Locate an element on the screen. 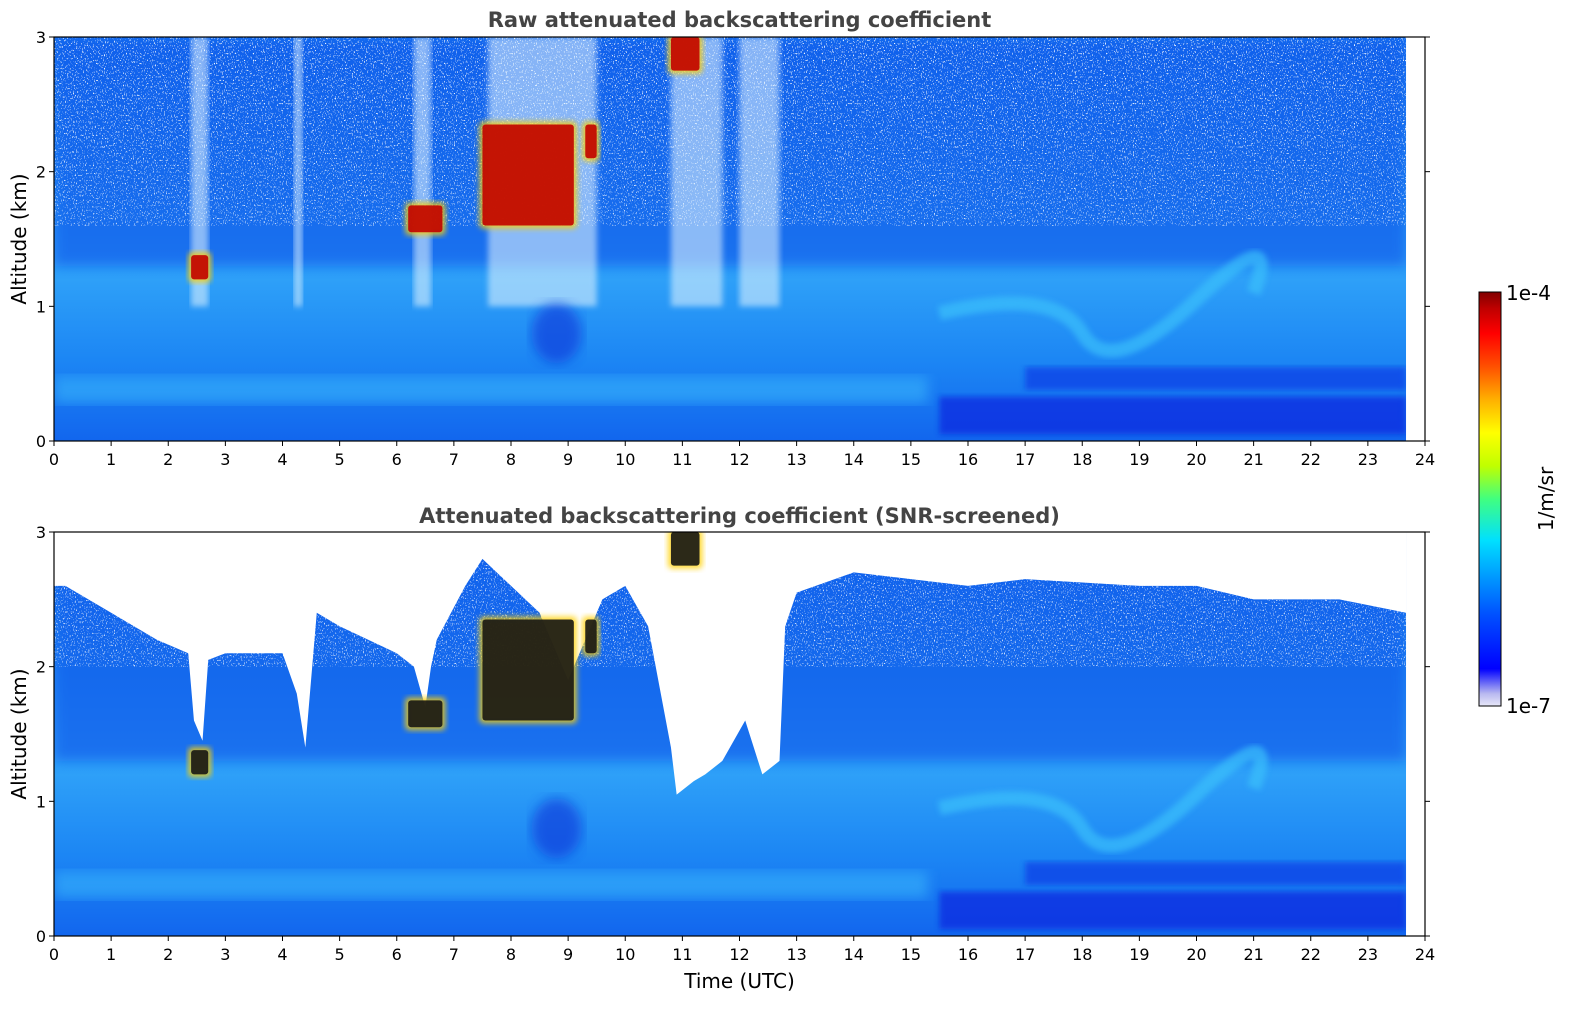 This screenshot has width=1595, height=1020. colorbar-max-label: 1e-4 is located at coordinates (1528, 293).